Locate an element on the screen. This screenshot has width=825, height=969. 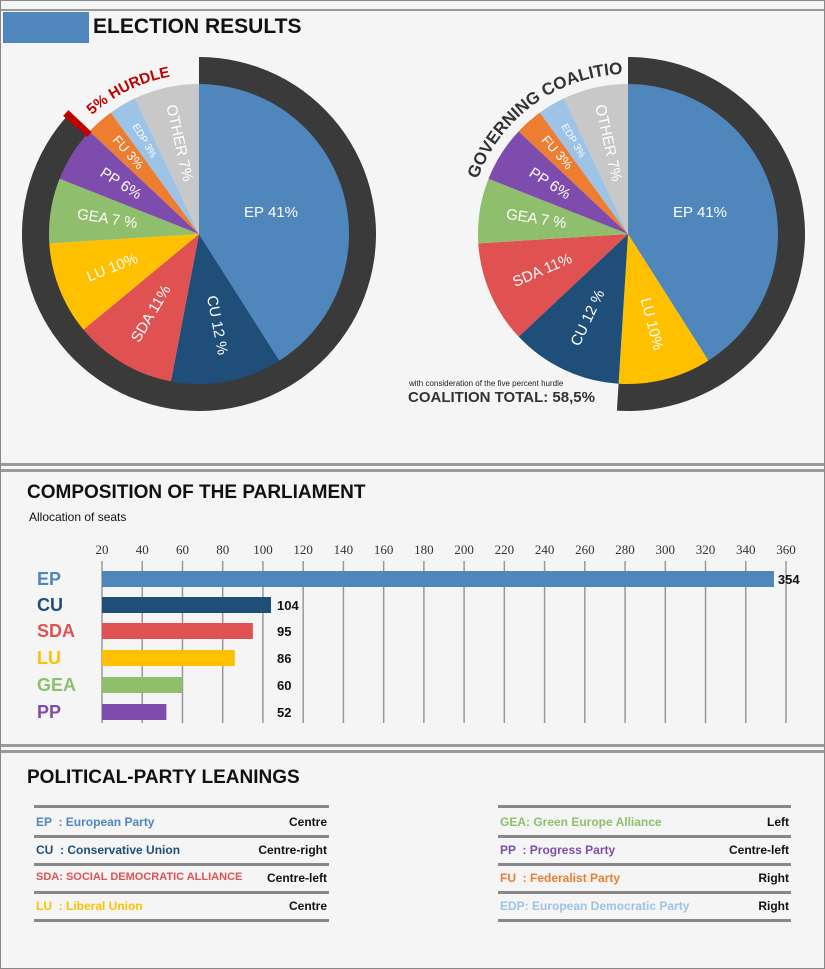
party-name: EDP: European Democratic Party is located at coordinates (595, 906).